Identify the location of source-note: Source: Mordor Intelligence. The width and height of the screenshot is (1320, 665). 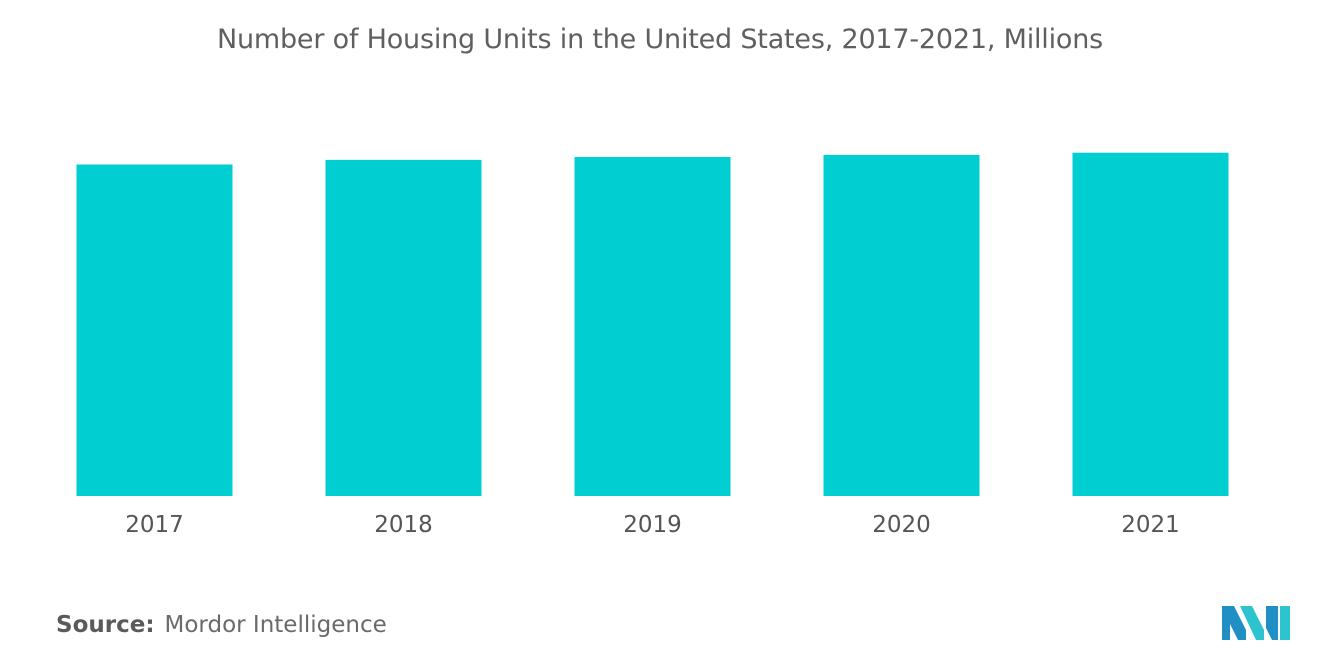
(221, 625).